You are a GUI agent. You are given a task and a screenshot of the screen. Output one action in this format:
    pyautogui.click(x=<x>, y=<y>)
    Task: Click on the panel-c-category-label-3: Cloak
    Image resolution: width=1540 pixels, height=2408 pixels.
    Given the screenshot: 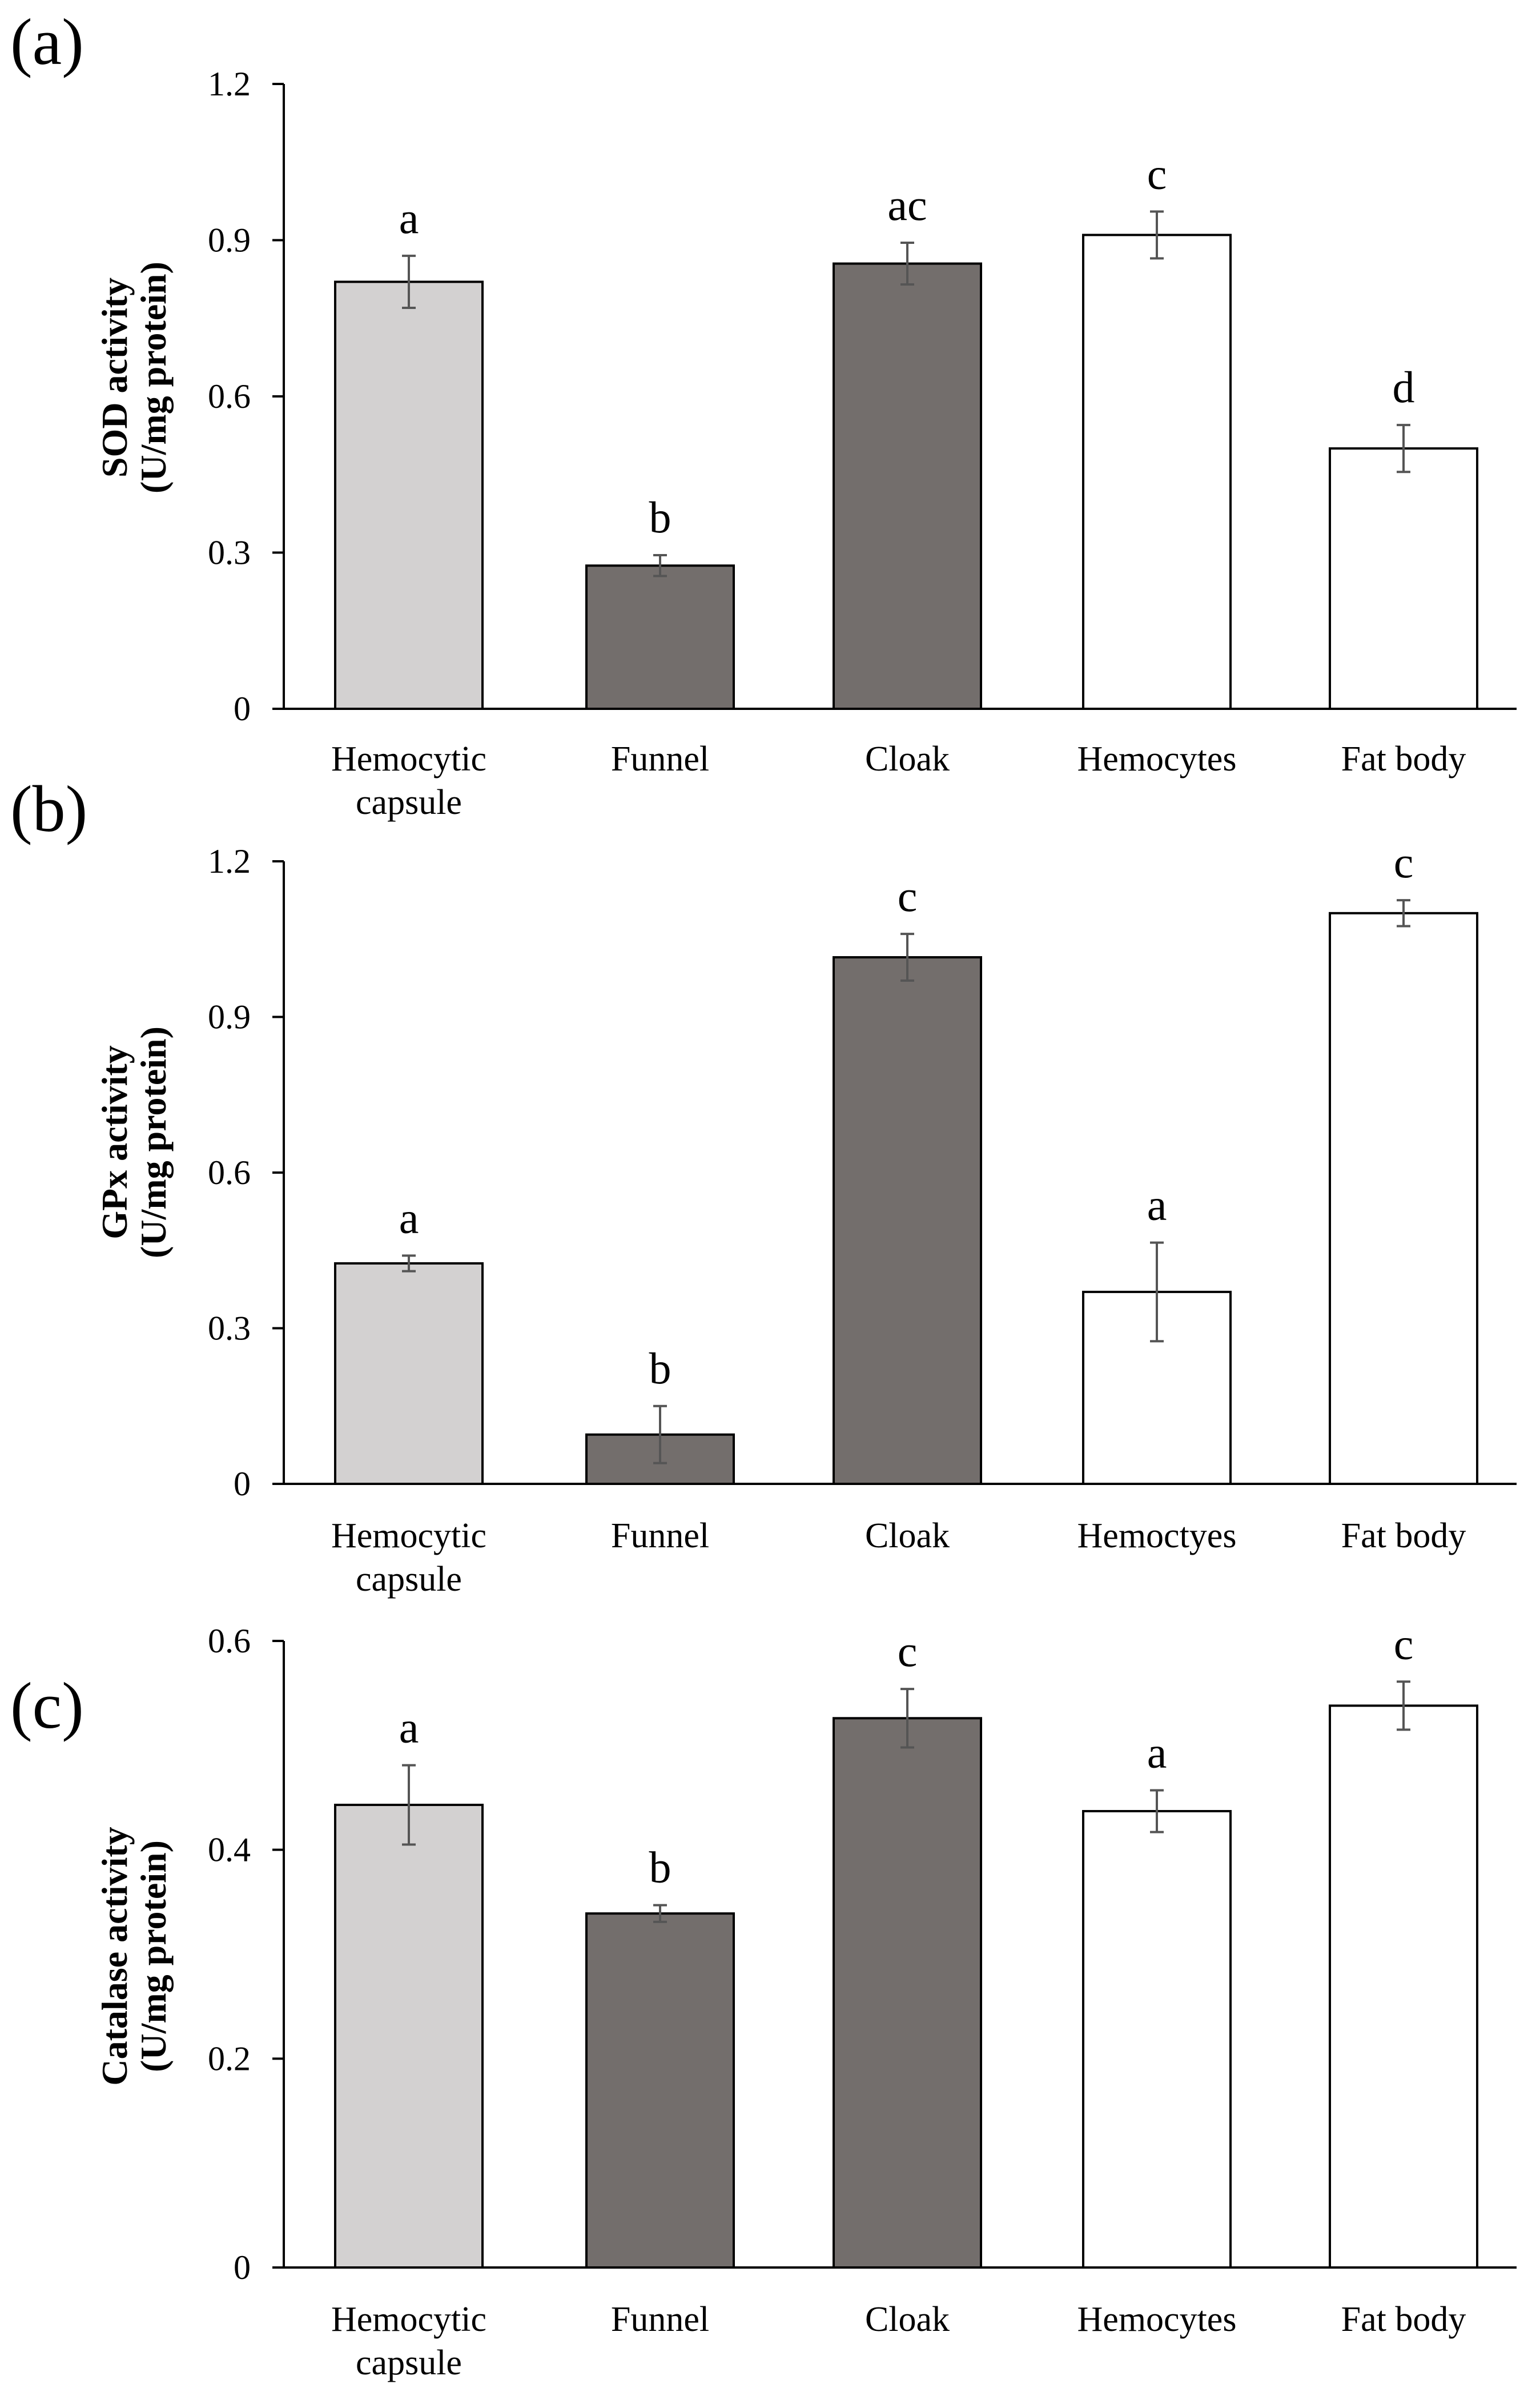 What is the action you would take?
    pyautogui.click(x=907, y=2319)
    